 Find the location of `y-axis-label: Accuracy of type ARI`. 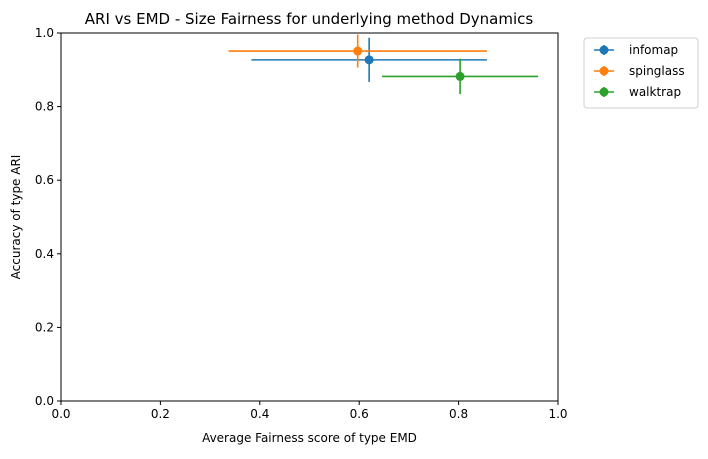

y-axis-label: Accuracy of type ARI is located at coordinates (16, 217).